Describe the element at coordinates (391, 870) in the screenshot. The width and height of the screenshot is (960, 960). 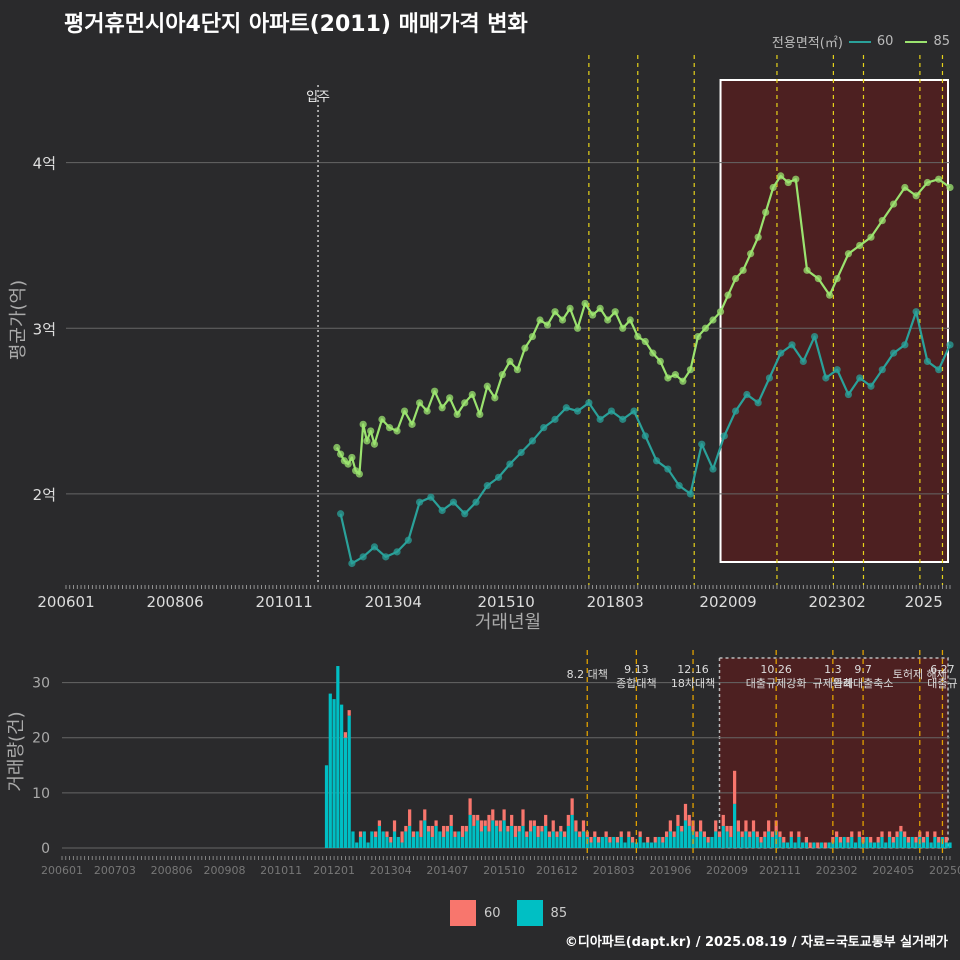
I see `volume-x-tick-label: 201304` at that location.